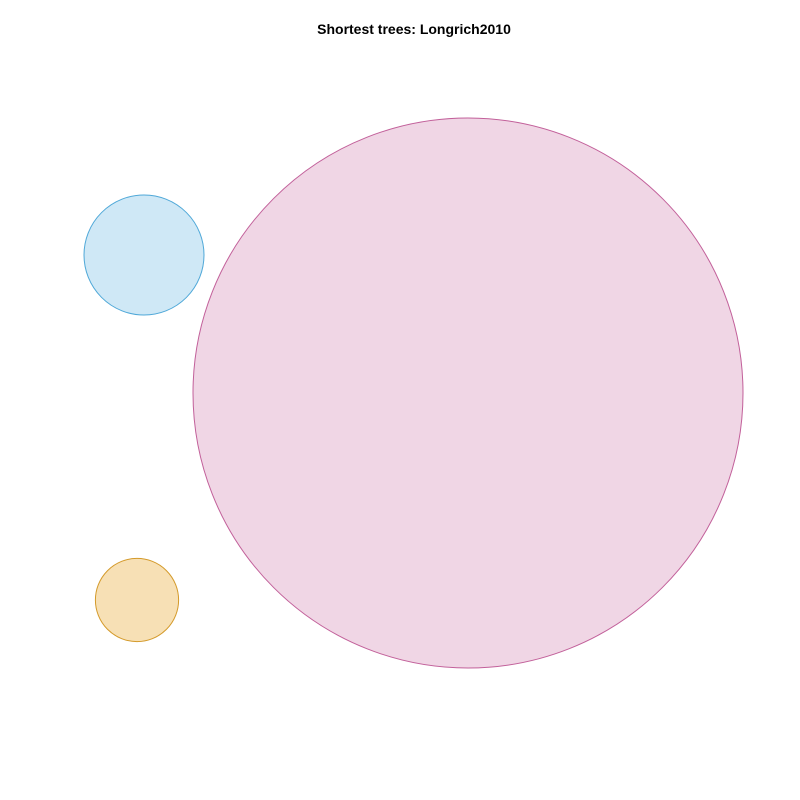 The height and width of the screenshot is (800, 800). What do you see at coordinates (414, 29) in the screenshot?
I see `chart-title: Shortest trees: Longrich2010` at bounding box center [414, 29].